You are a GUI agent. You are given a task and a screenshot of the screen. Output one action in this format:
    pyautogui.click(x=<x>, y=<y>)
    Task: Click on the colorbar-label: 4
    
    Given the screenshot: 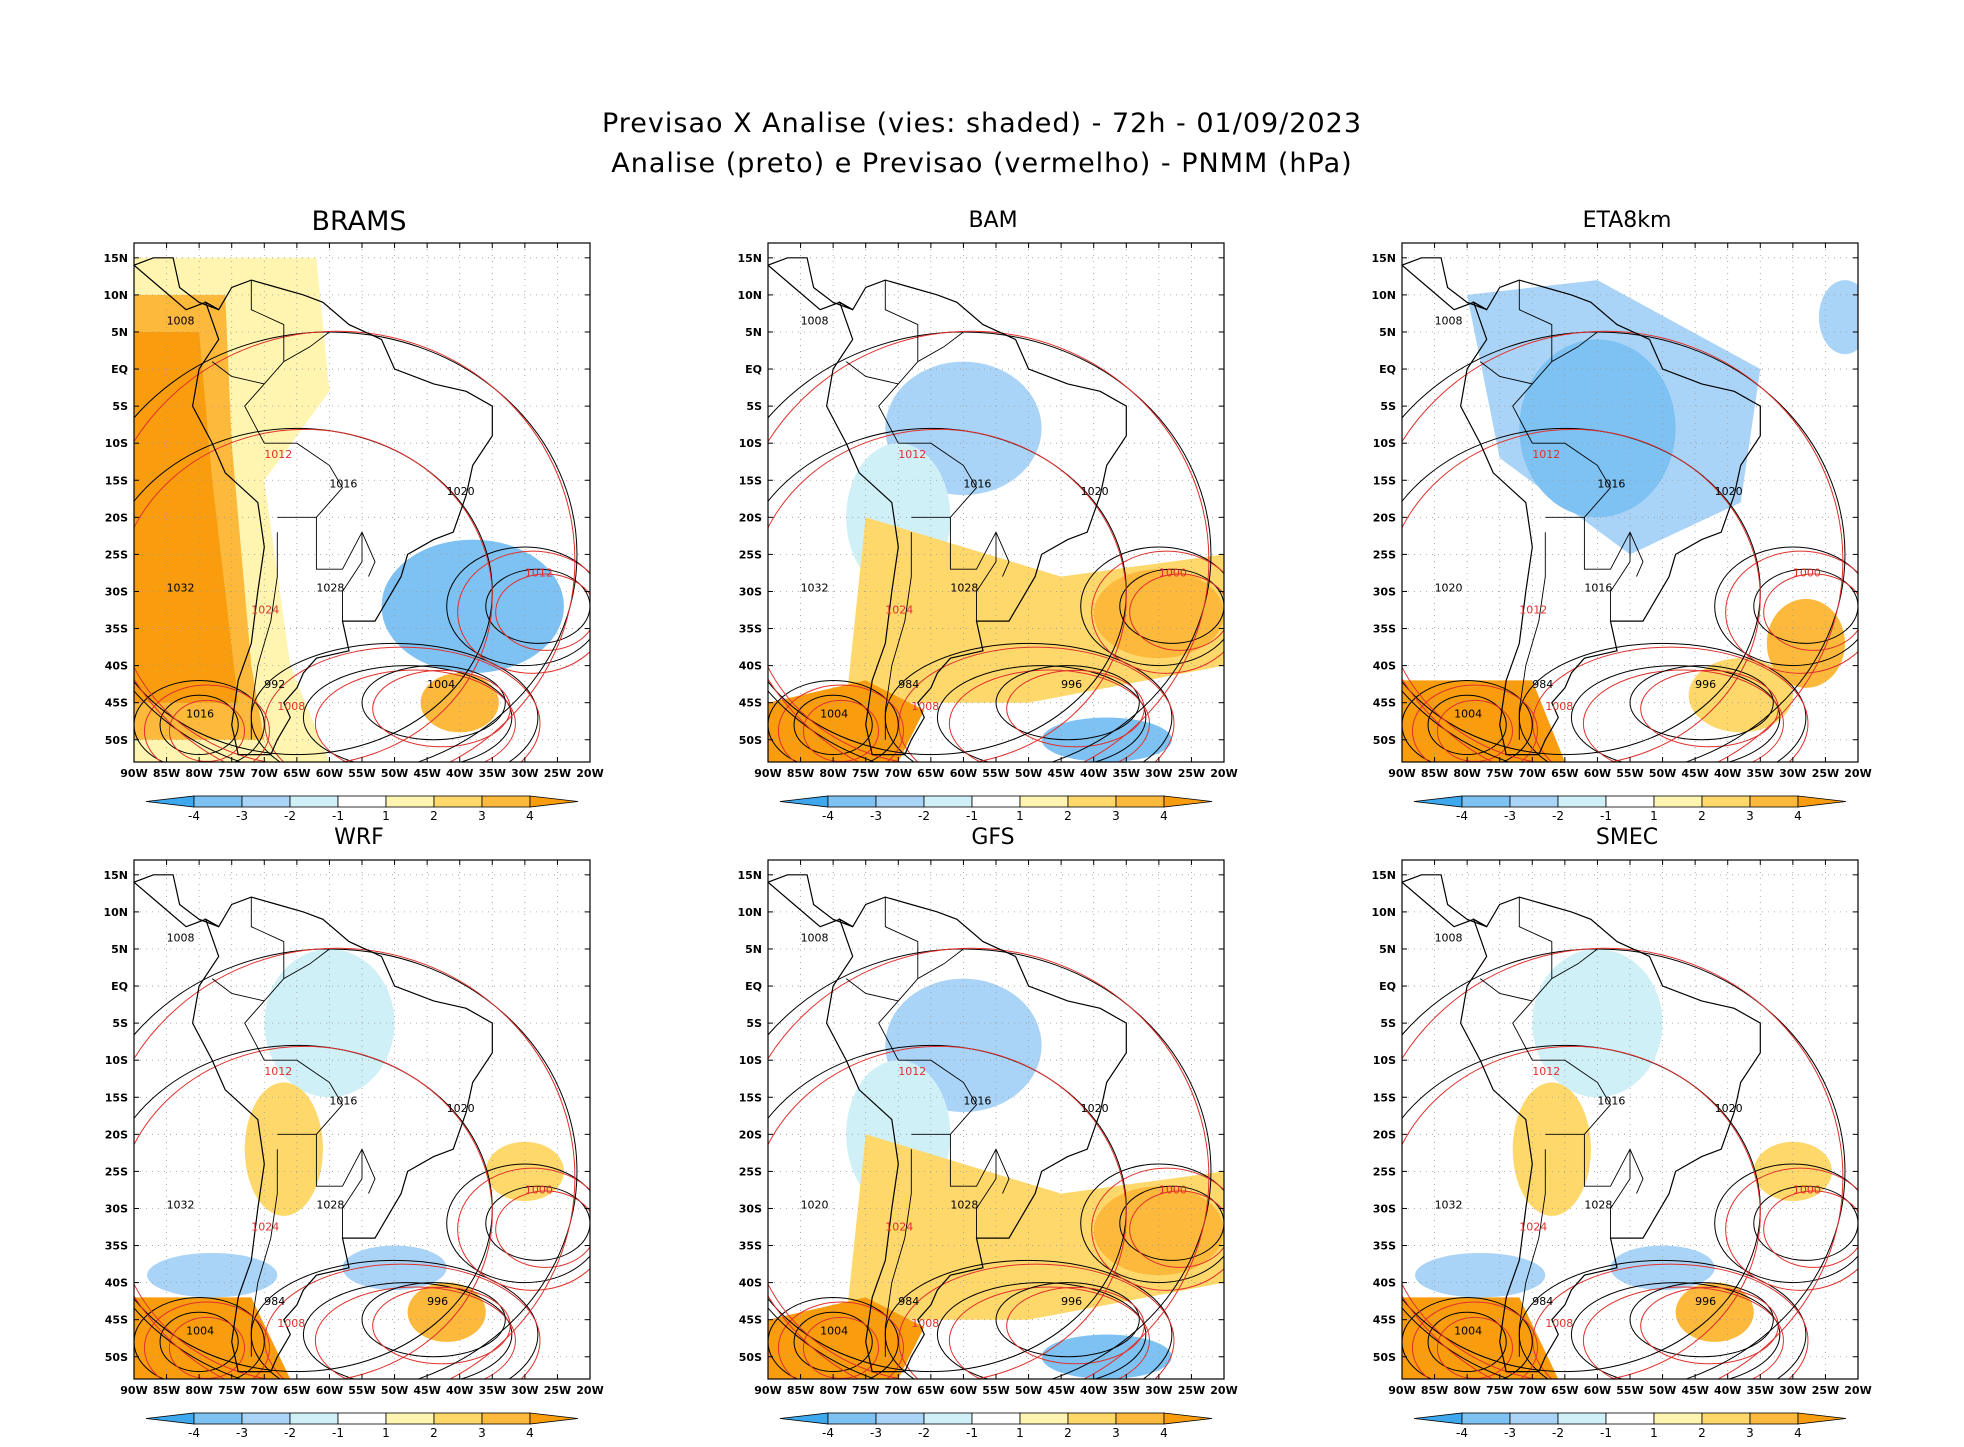 What is the action you would take?
    pyautogui.click(x=1164, y=1433)
    